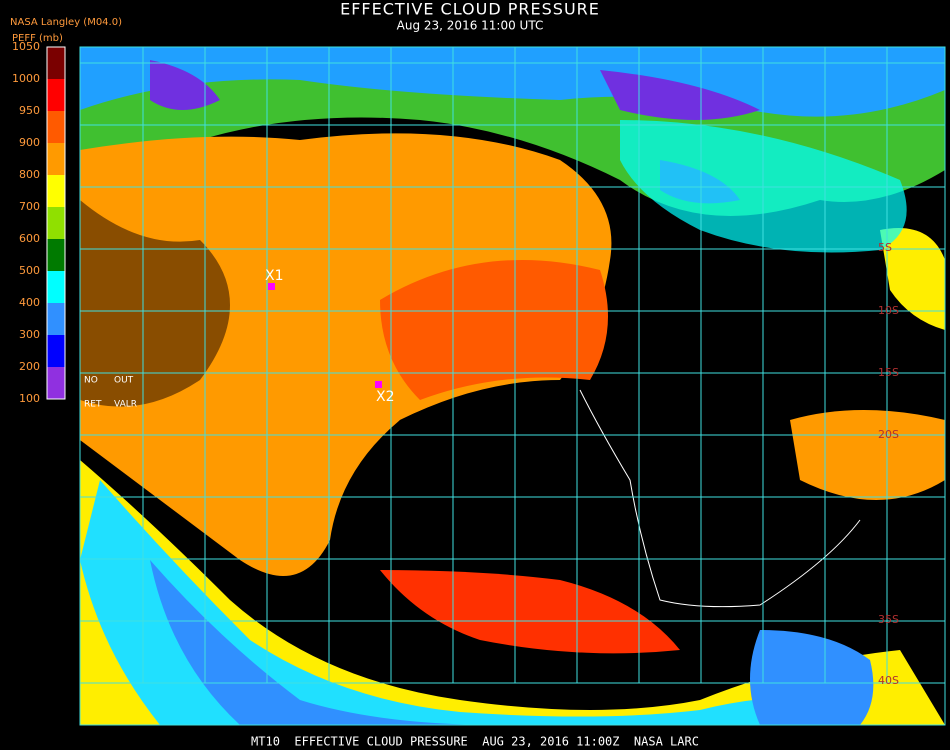 This screenshot has width=950, height=750. I want to click on legend: 1050 1000 950 900 800 700 600 500 400 300 200 100, so click(39, 222).